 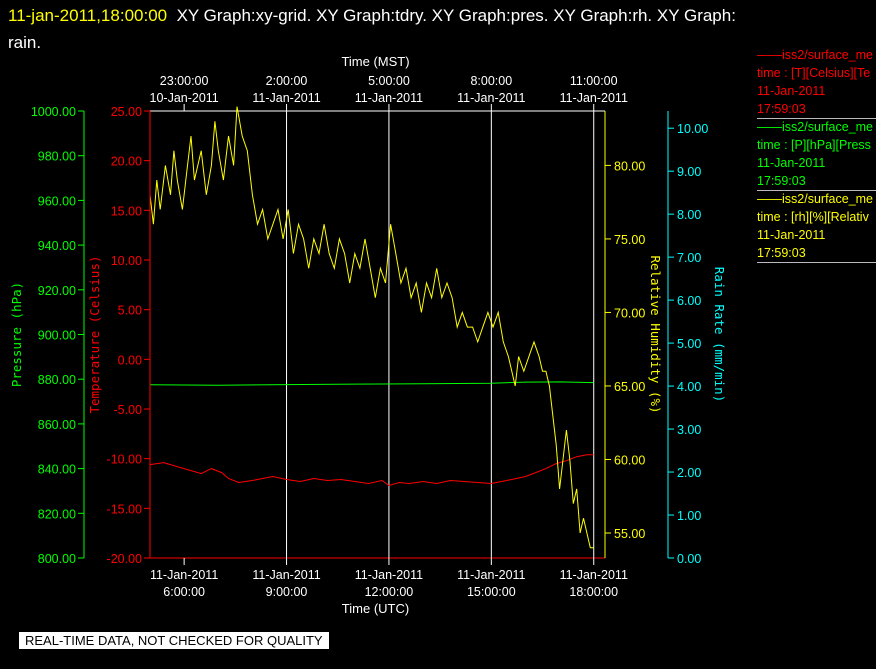 What do you see at coordinates (124, 509) in the screenshot?
I see `temperature-tick-label: -15.00` at bounding box center [124, 509].